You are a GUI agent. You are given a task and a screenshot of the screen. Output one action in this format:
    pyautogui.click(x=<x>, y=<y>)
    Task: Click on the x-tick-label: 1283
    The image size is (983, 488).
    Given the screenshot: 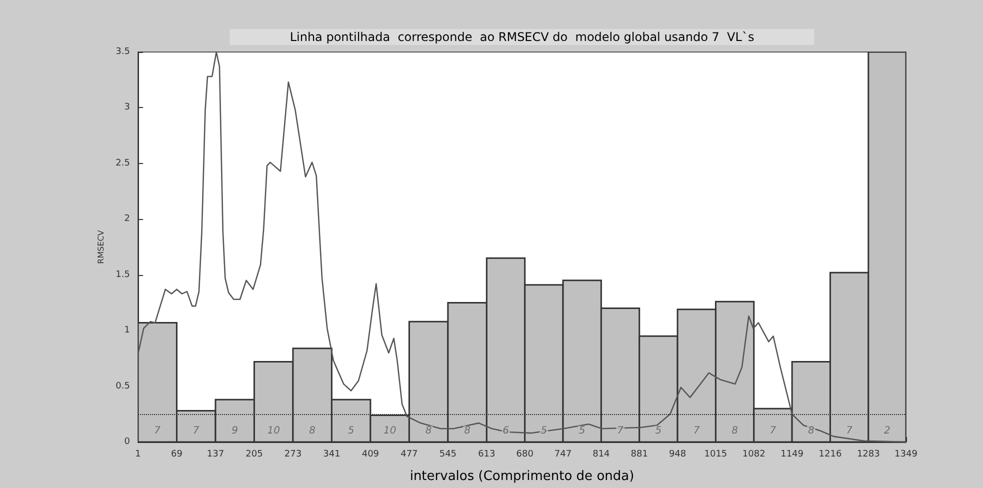 What is the action you would take?
    pyautogui.click(x=868, y=455)
    